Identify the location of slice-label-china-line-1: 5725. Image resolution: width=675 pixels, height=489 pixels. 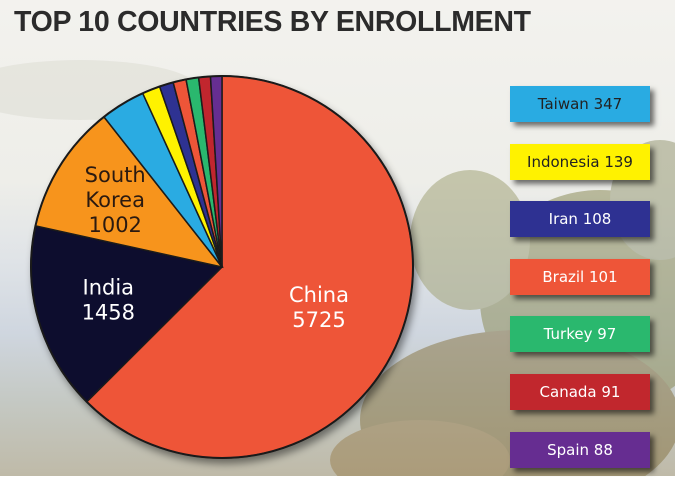
(318, 320).